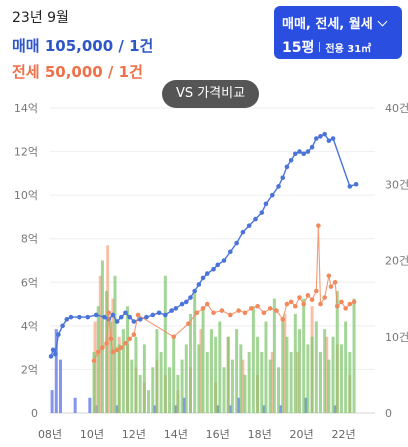  What do you see at coordinates (218, 434) in the screenshot?
I see `x-tick-label: 16년` at bounding box center [218, 434].